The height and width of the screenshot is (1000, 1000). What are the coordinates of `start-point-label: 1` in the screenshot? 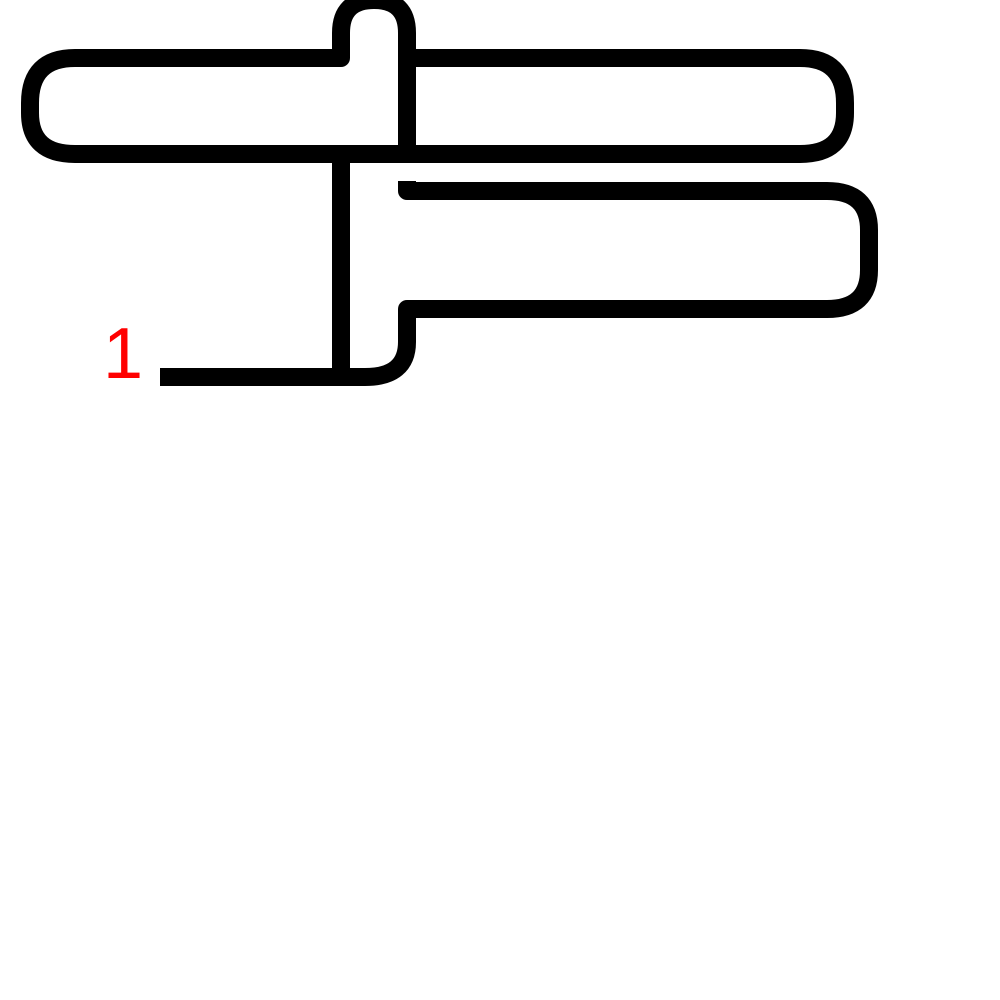 It's located at (123, 354).